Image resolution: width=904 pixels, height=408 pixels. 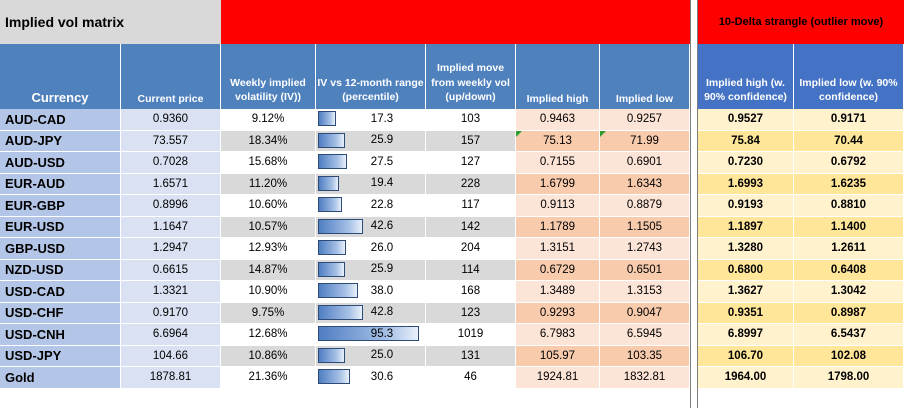 I want to click on currency-cell: USD-CHF, so click(x=60, y=313).